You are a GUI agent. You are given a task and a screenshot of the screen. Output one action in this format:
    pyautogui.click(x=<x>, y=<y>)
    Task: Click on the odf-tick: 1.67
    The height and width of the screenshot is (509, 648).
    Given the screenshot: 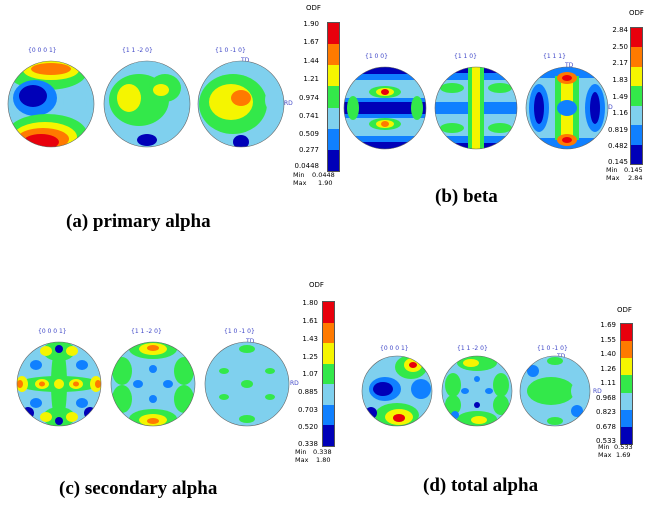 What is the action you would take?
    pyautogui.click(x=311, y=42)
    